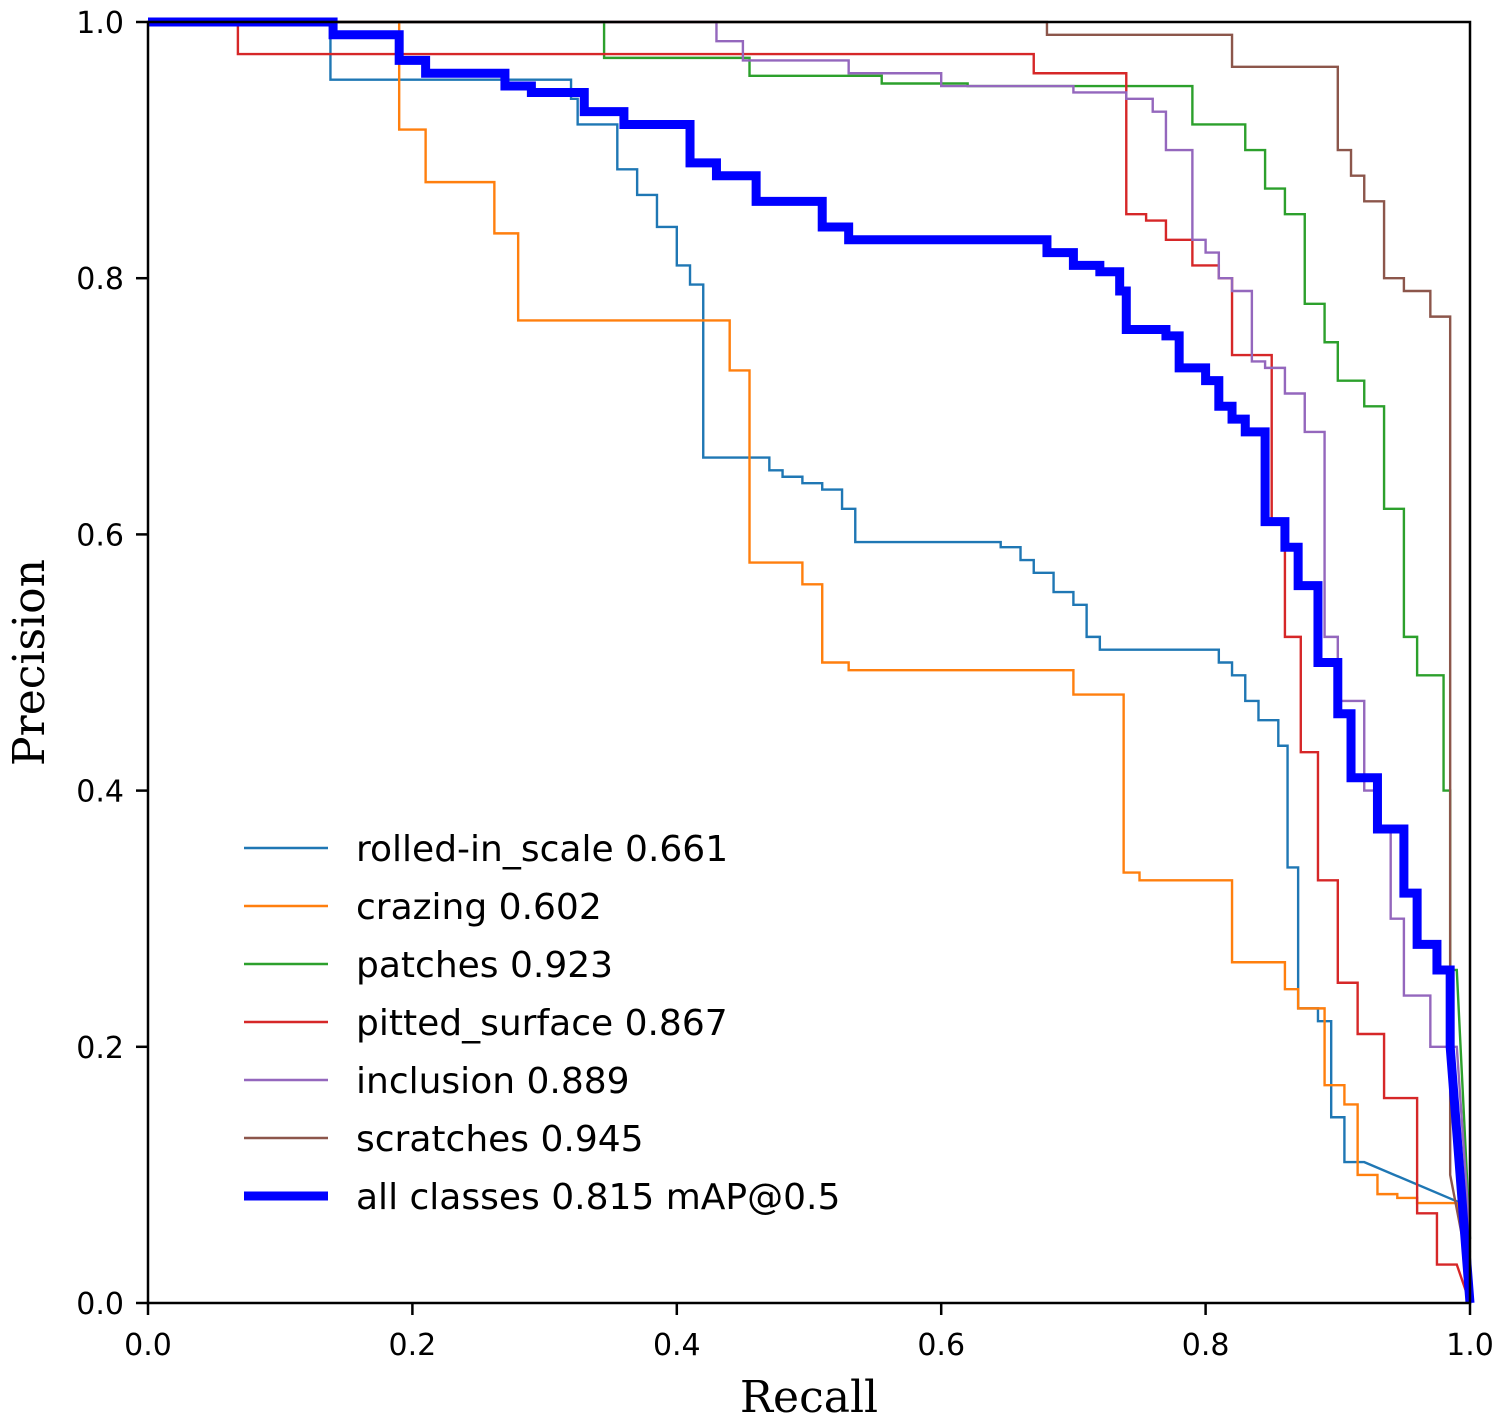 The width and height of the screenshot is (1508, 1423). What do you see at coordinates (29, 662) in the screenshot?
I see `y-axis-title: Precision` at bounding box center [29, 662].